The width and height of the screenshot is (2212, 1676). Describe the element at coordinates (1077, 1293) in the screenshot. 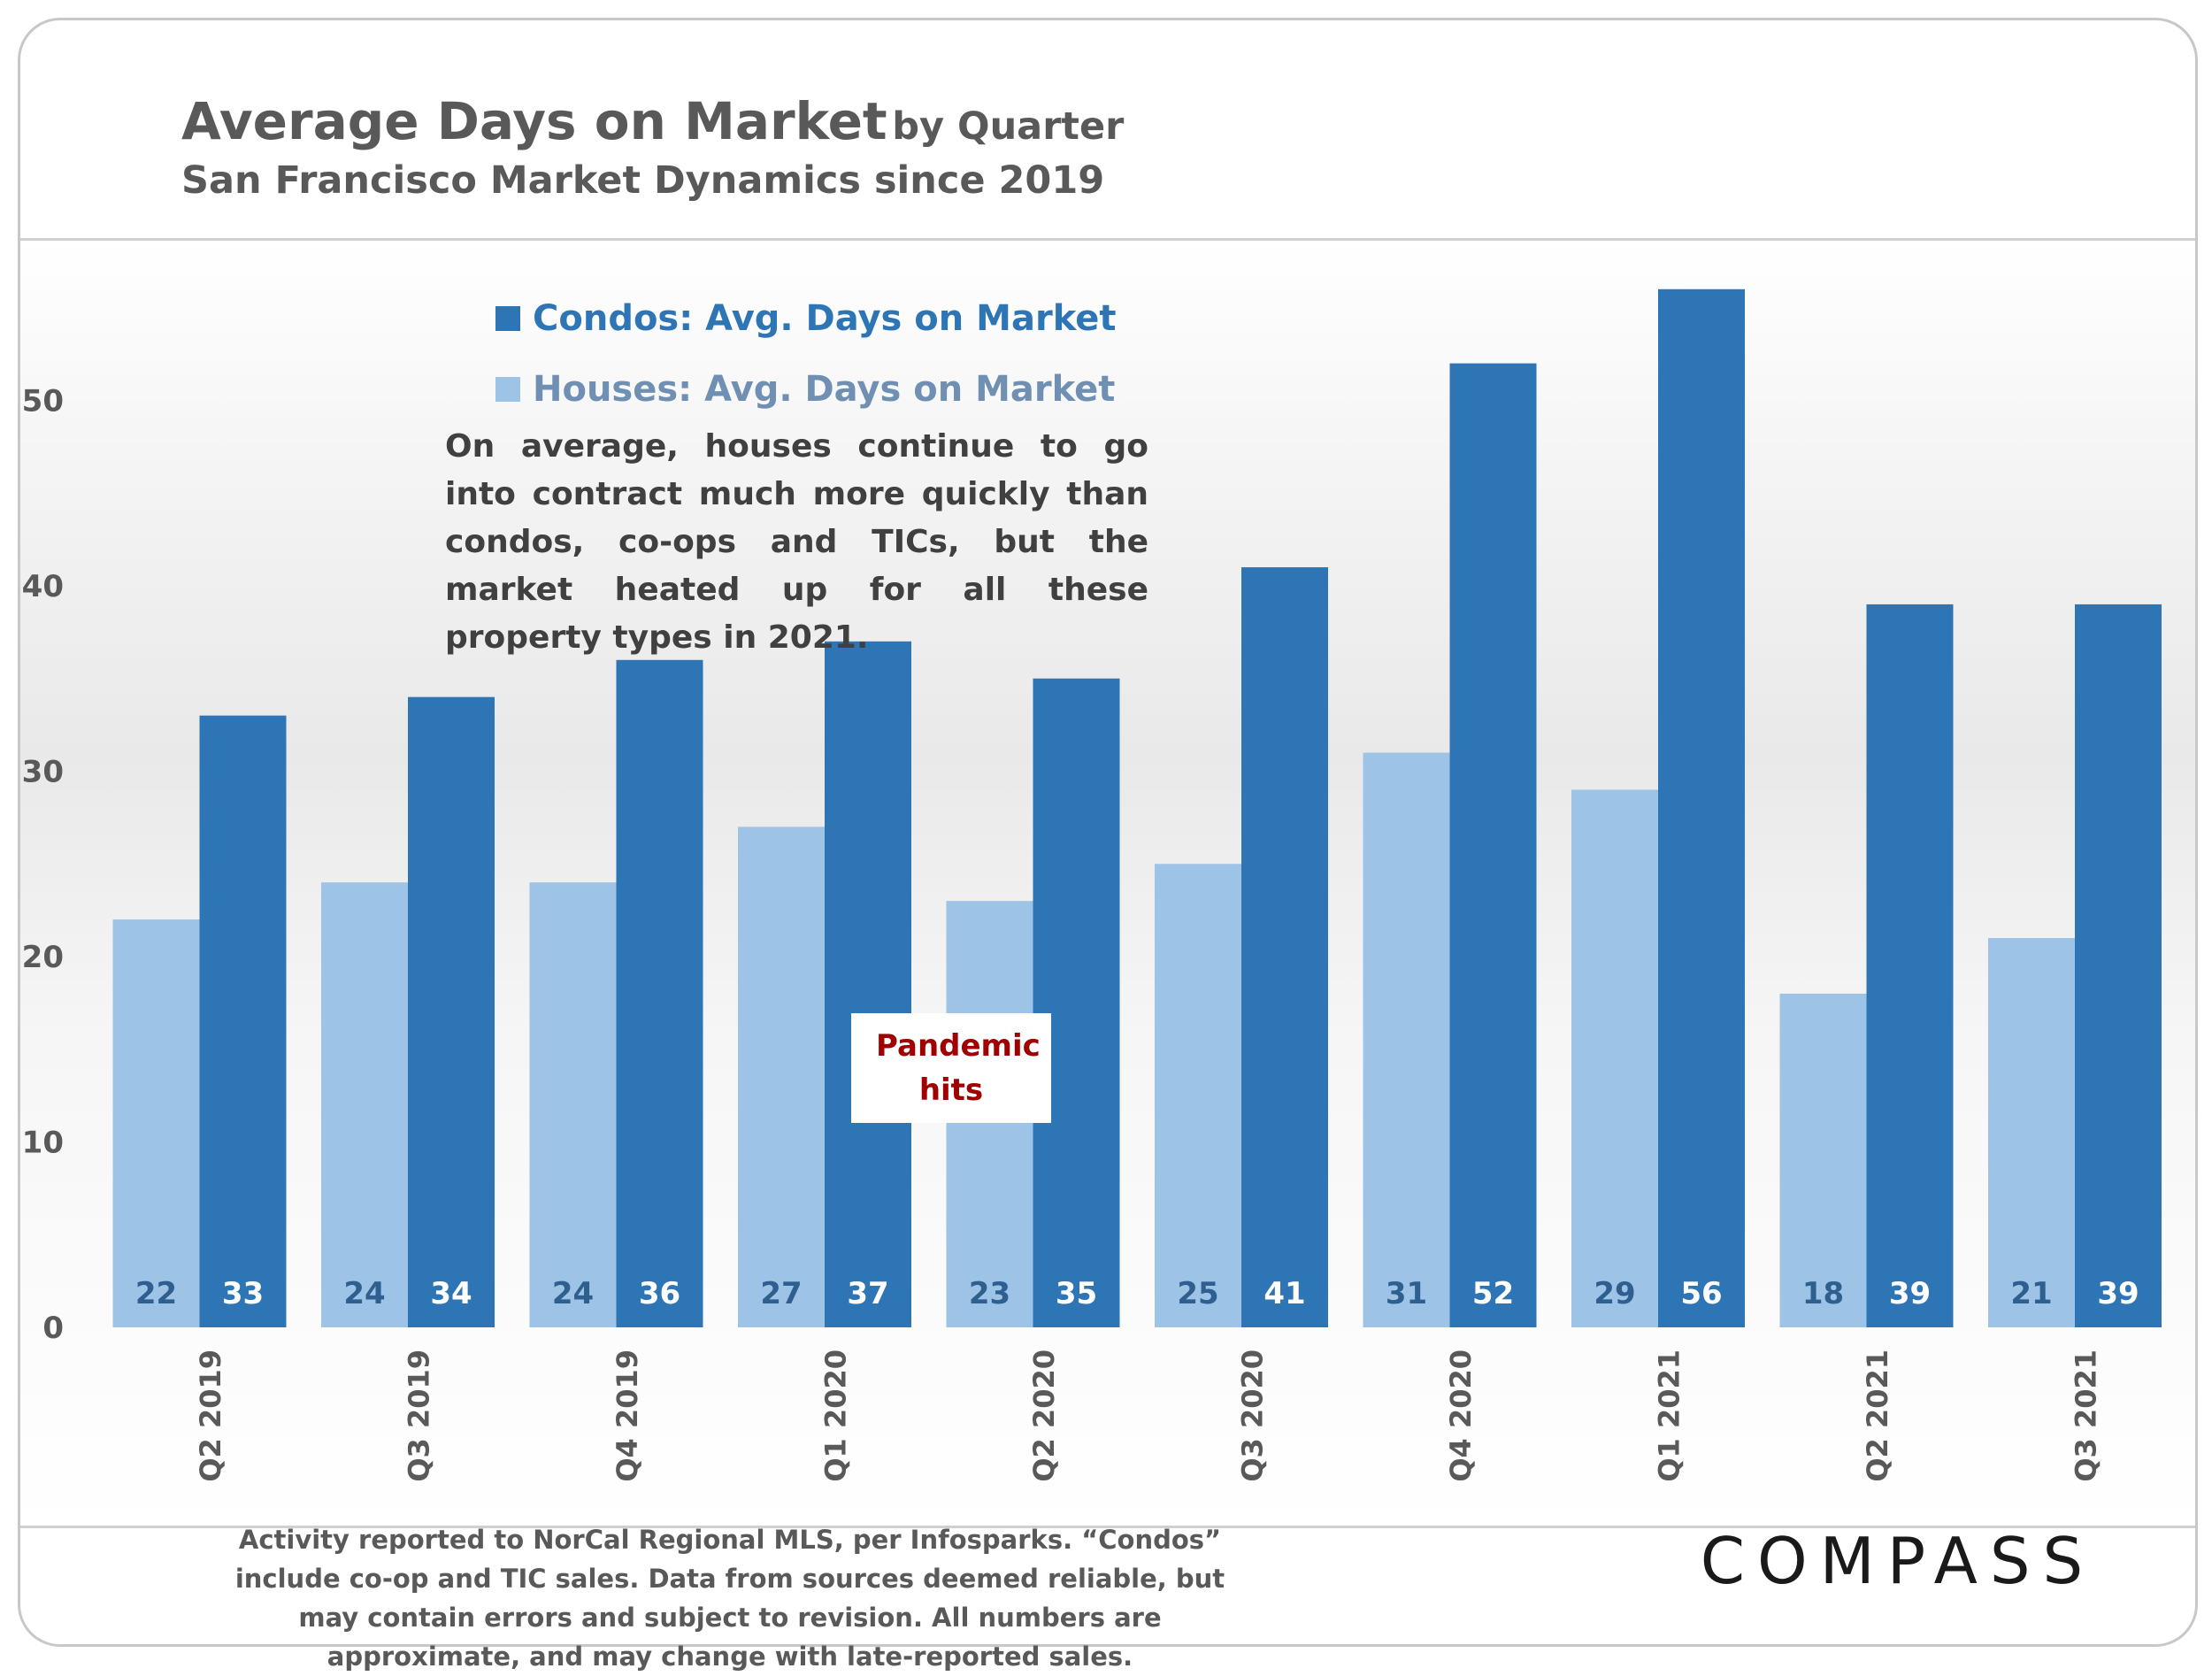

I see `data-label-condos: 35` at that location.